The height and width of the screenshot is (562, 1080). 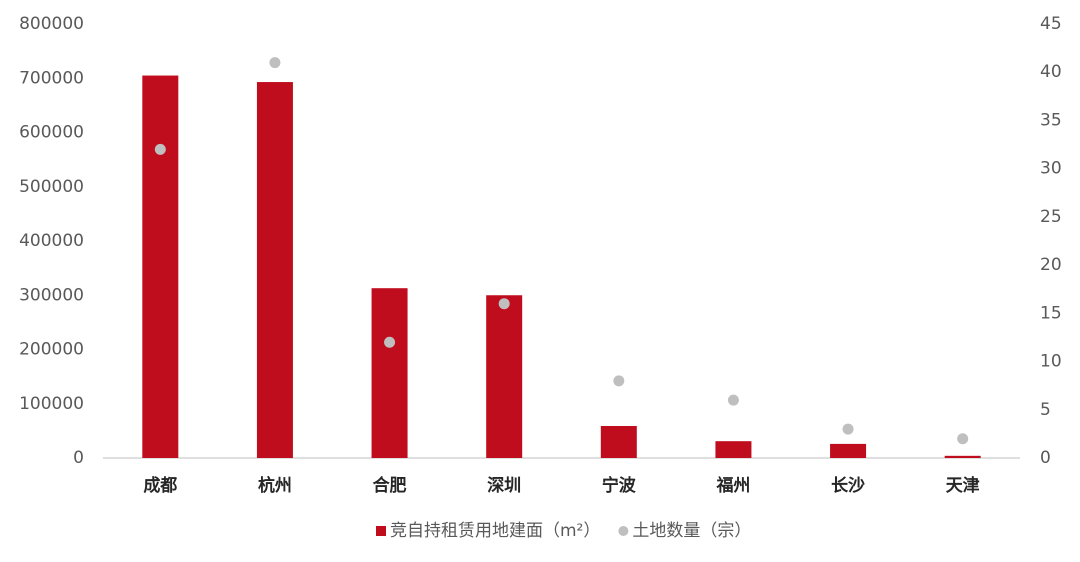 I want to click on y-tick-label: 500000, so click(x=51, y=187).